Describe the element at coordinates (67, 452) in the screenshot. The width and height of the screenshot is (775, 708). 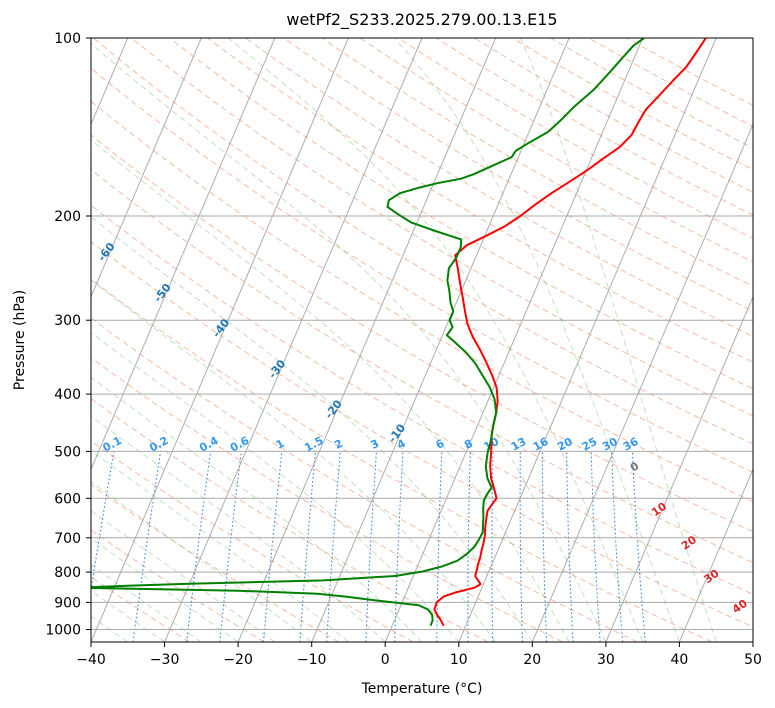
I see `y-tick-label: 500` at that location.